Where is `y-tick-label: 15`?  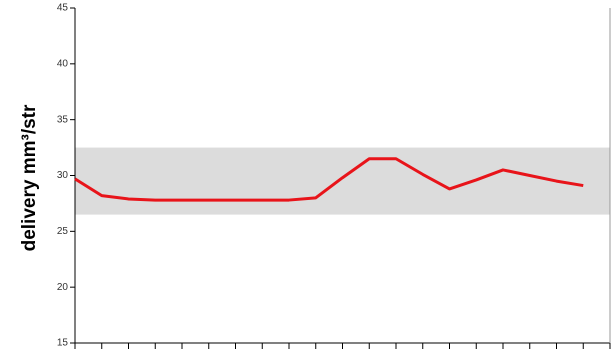 y-tick-label: 15 is located at coordinates (63, 343).